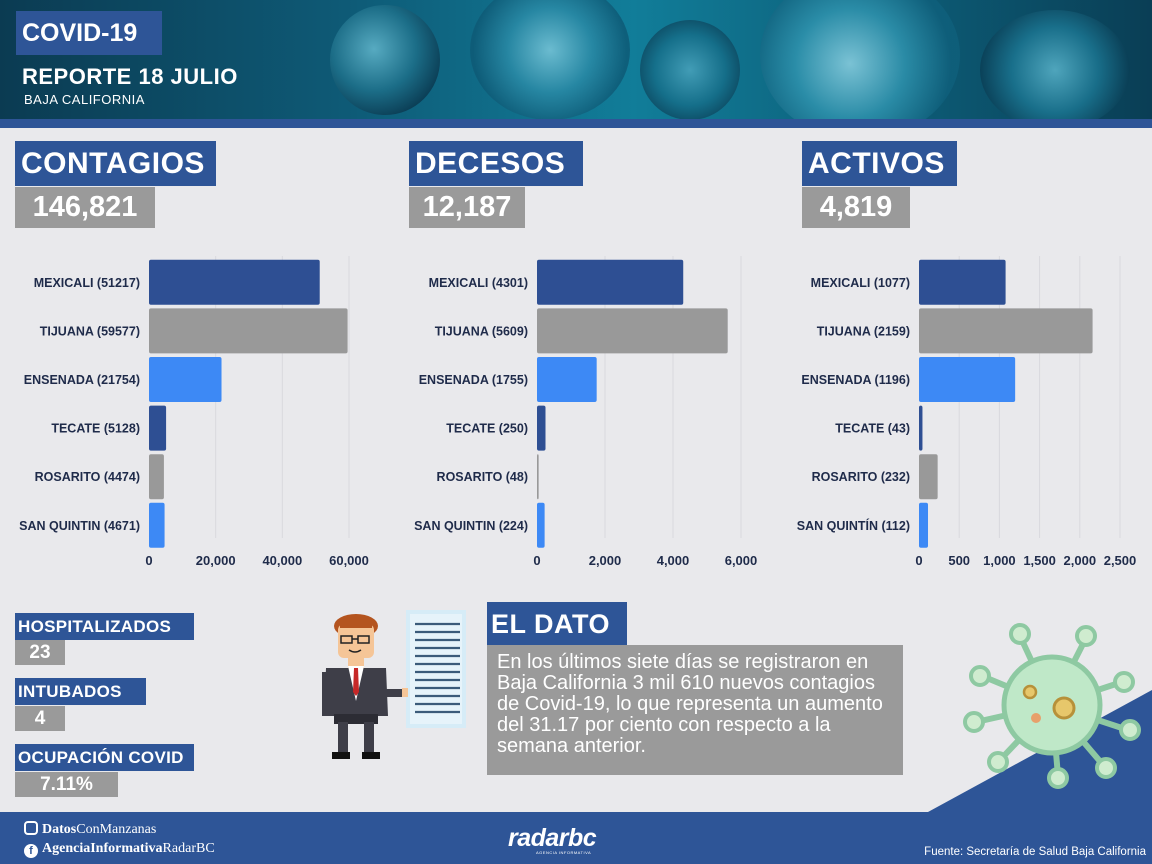 This screenshot has height=864, width=1152. What do you see at coordinates (90, 331) in the screenshot?
I see `category-label: TIJUANA (59577)` at bounding box center [90, 331].